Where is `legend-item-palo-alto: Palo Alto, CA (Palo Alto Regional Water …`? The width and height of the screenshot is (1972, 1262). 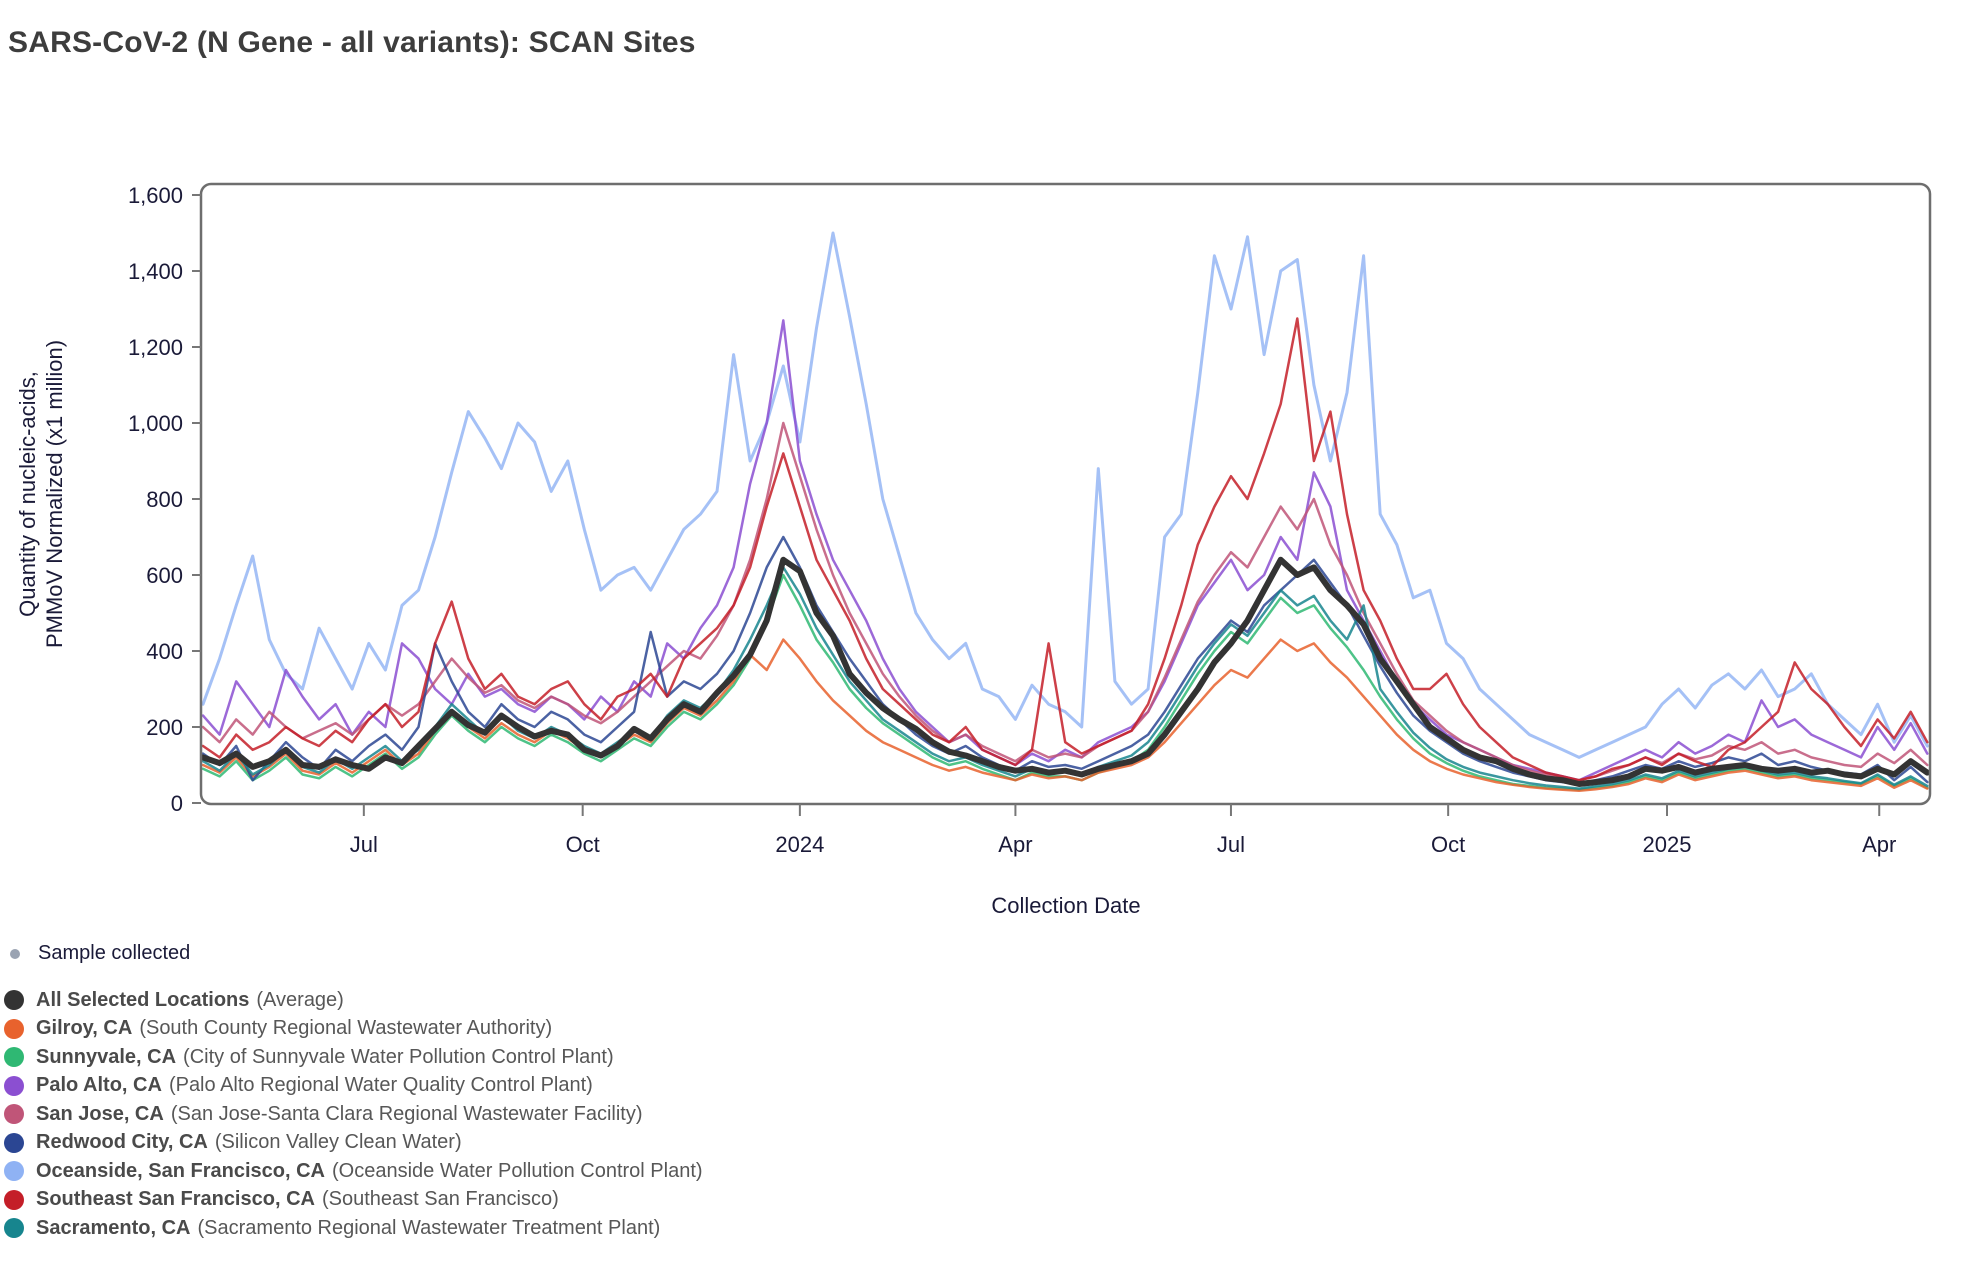
legend-item-palo-alto: Palo Alto, CA (Palo Alto Regional Water … is located at coordinates (353, 1086).